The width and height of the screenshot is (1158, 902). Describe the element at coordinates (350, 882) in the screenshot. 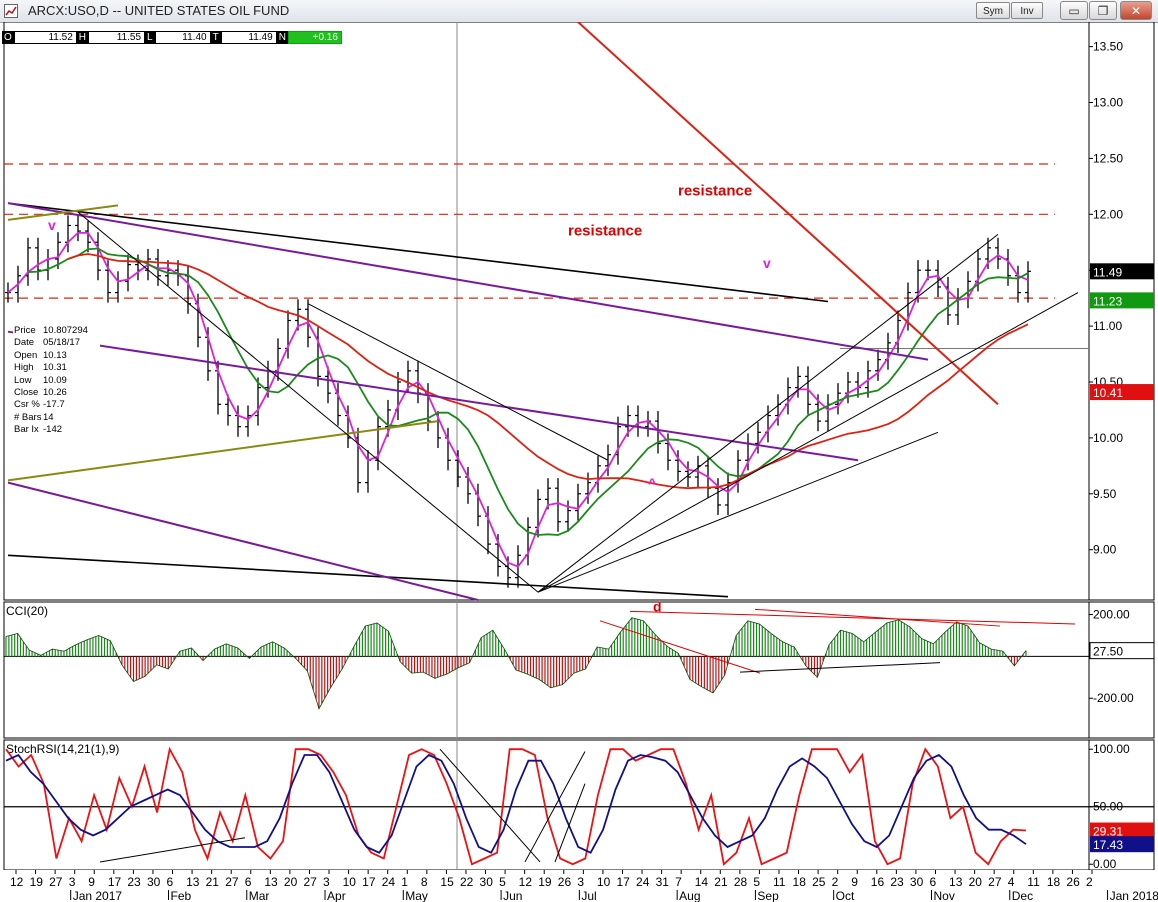

I see `x-axis-tick-label: 10` at that location.